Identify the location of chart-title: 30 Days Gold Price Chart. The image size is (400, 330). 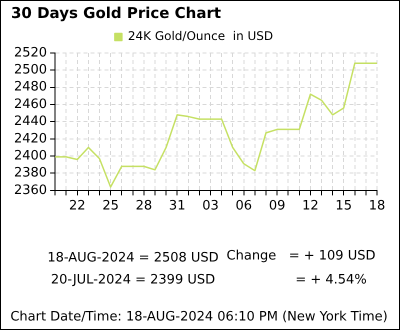
(116, 13).